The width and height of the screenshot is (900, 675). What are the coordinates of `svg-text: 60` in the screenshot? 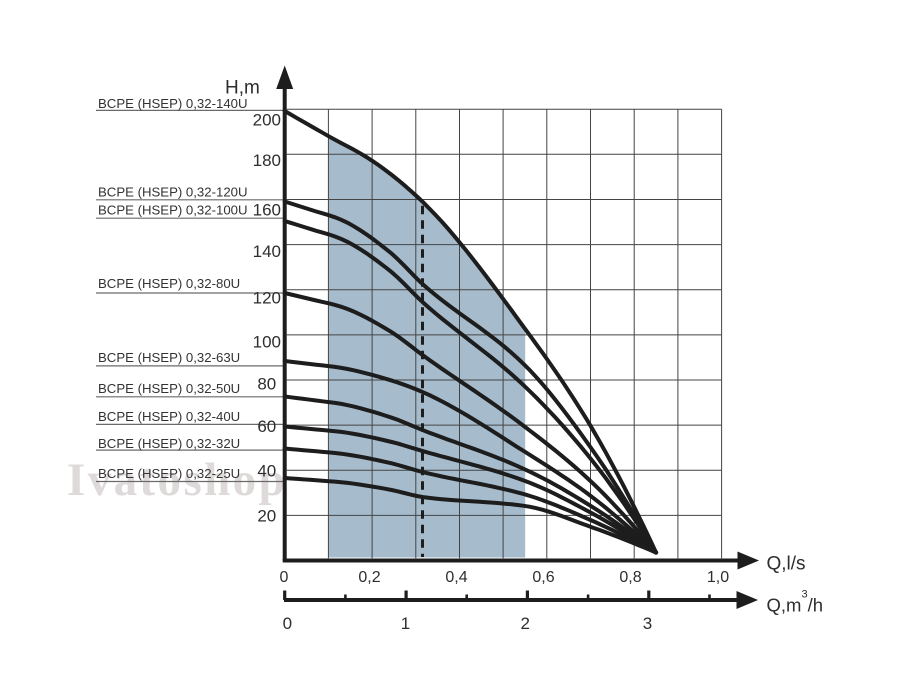 It's located at (266, 426).